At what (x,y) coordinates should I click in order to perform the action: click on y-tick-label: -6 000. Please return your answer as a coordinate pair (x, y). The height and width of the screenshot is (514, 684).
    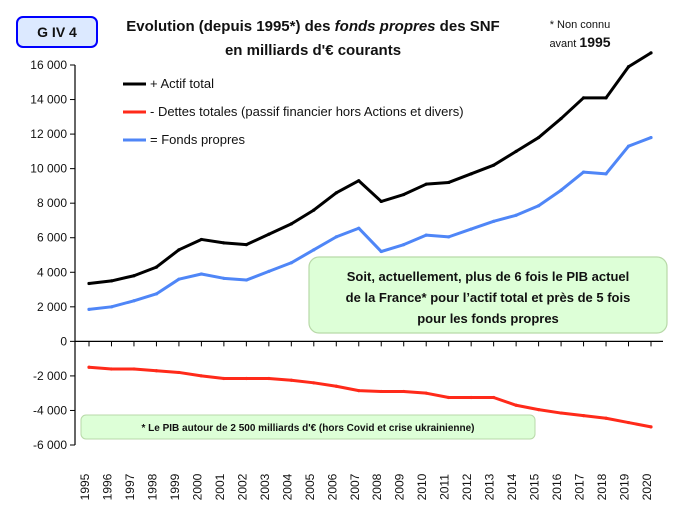
    Looking at the image, I should click on (50, 445).